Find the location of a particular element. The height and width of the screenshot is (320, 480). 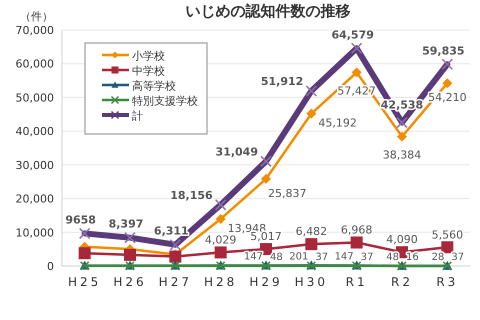

x-tick-label: H26 is located at coordinates (130, 282).